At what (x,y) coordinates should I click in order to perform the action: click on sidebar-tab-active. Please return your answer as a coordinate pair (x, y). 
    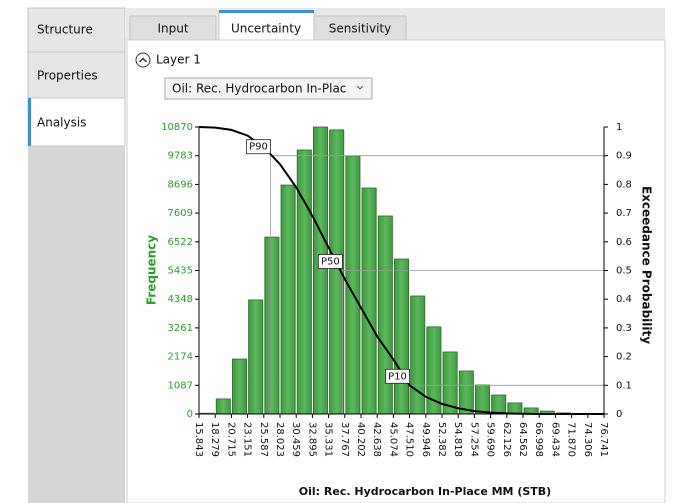
    Looking at the image, I should click on (76, 122).